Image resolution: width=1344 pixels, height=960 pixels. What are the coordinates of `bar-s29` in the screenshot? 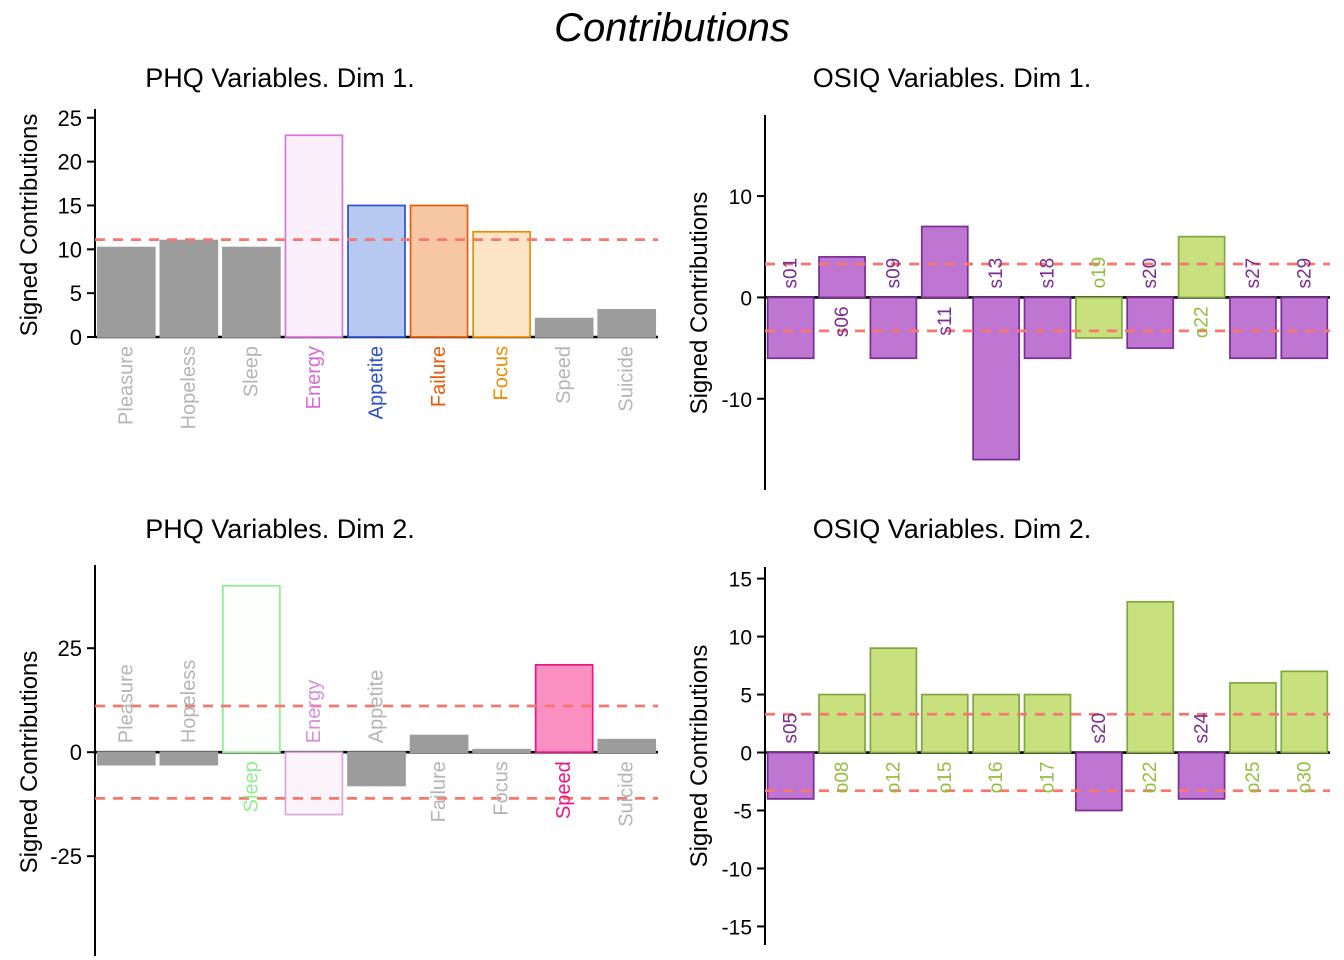 It's located at (1304, 328).